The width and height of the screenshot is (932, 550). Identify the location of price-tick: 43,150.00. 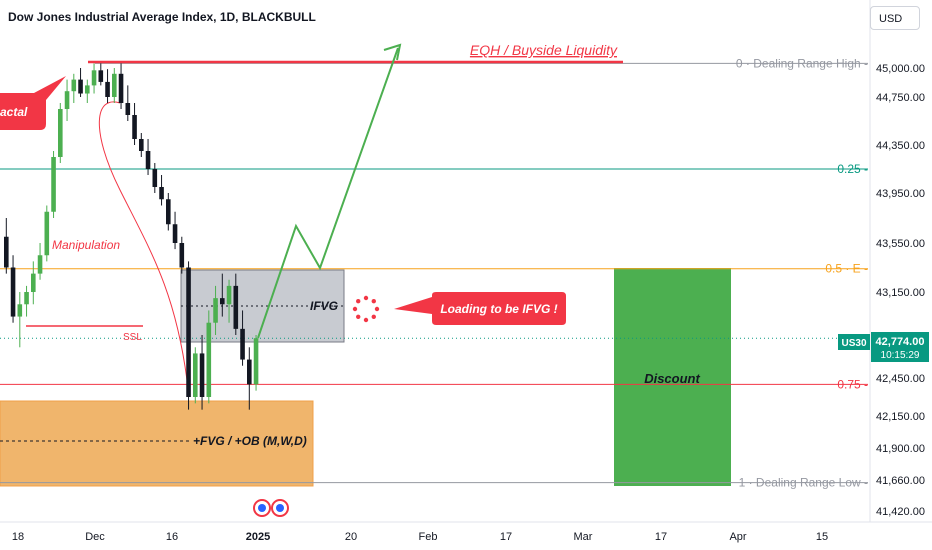
(900, 293).